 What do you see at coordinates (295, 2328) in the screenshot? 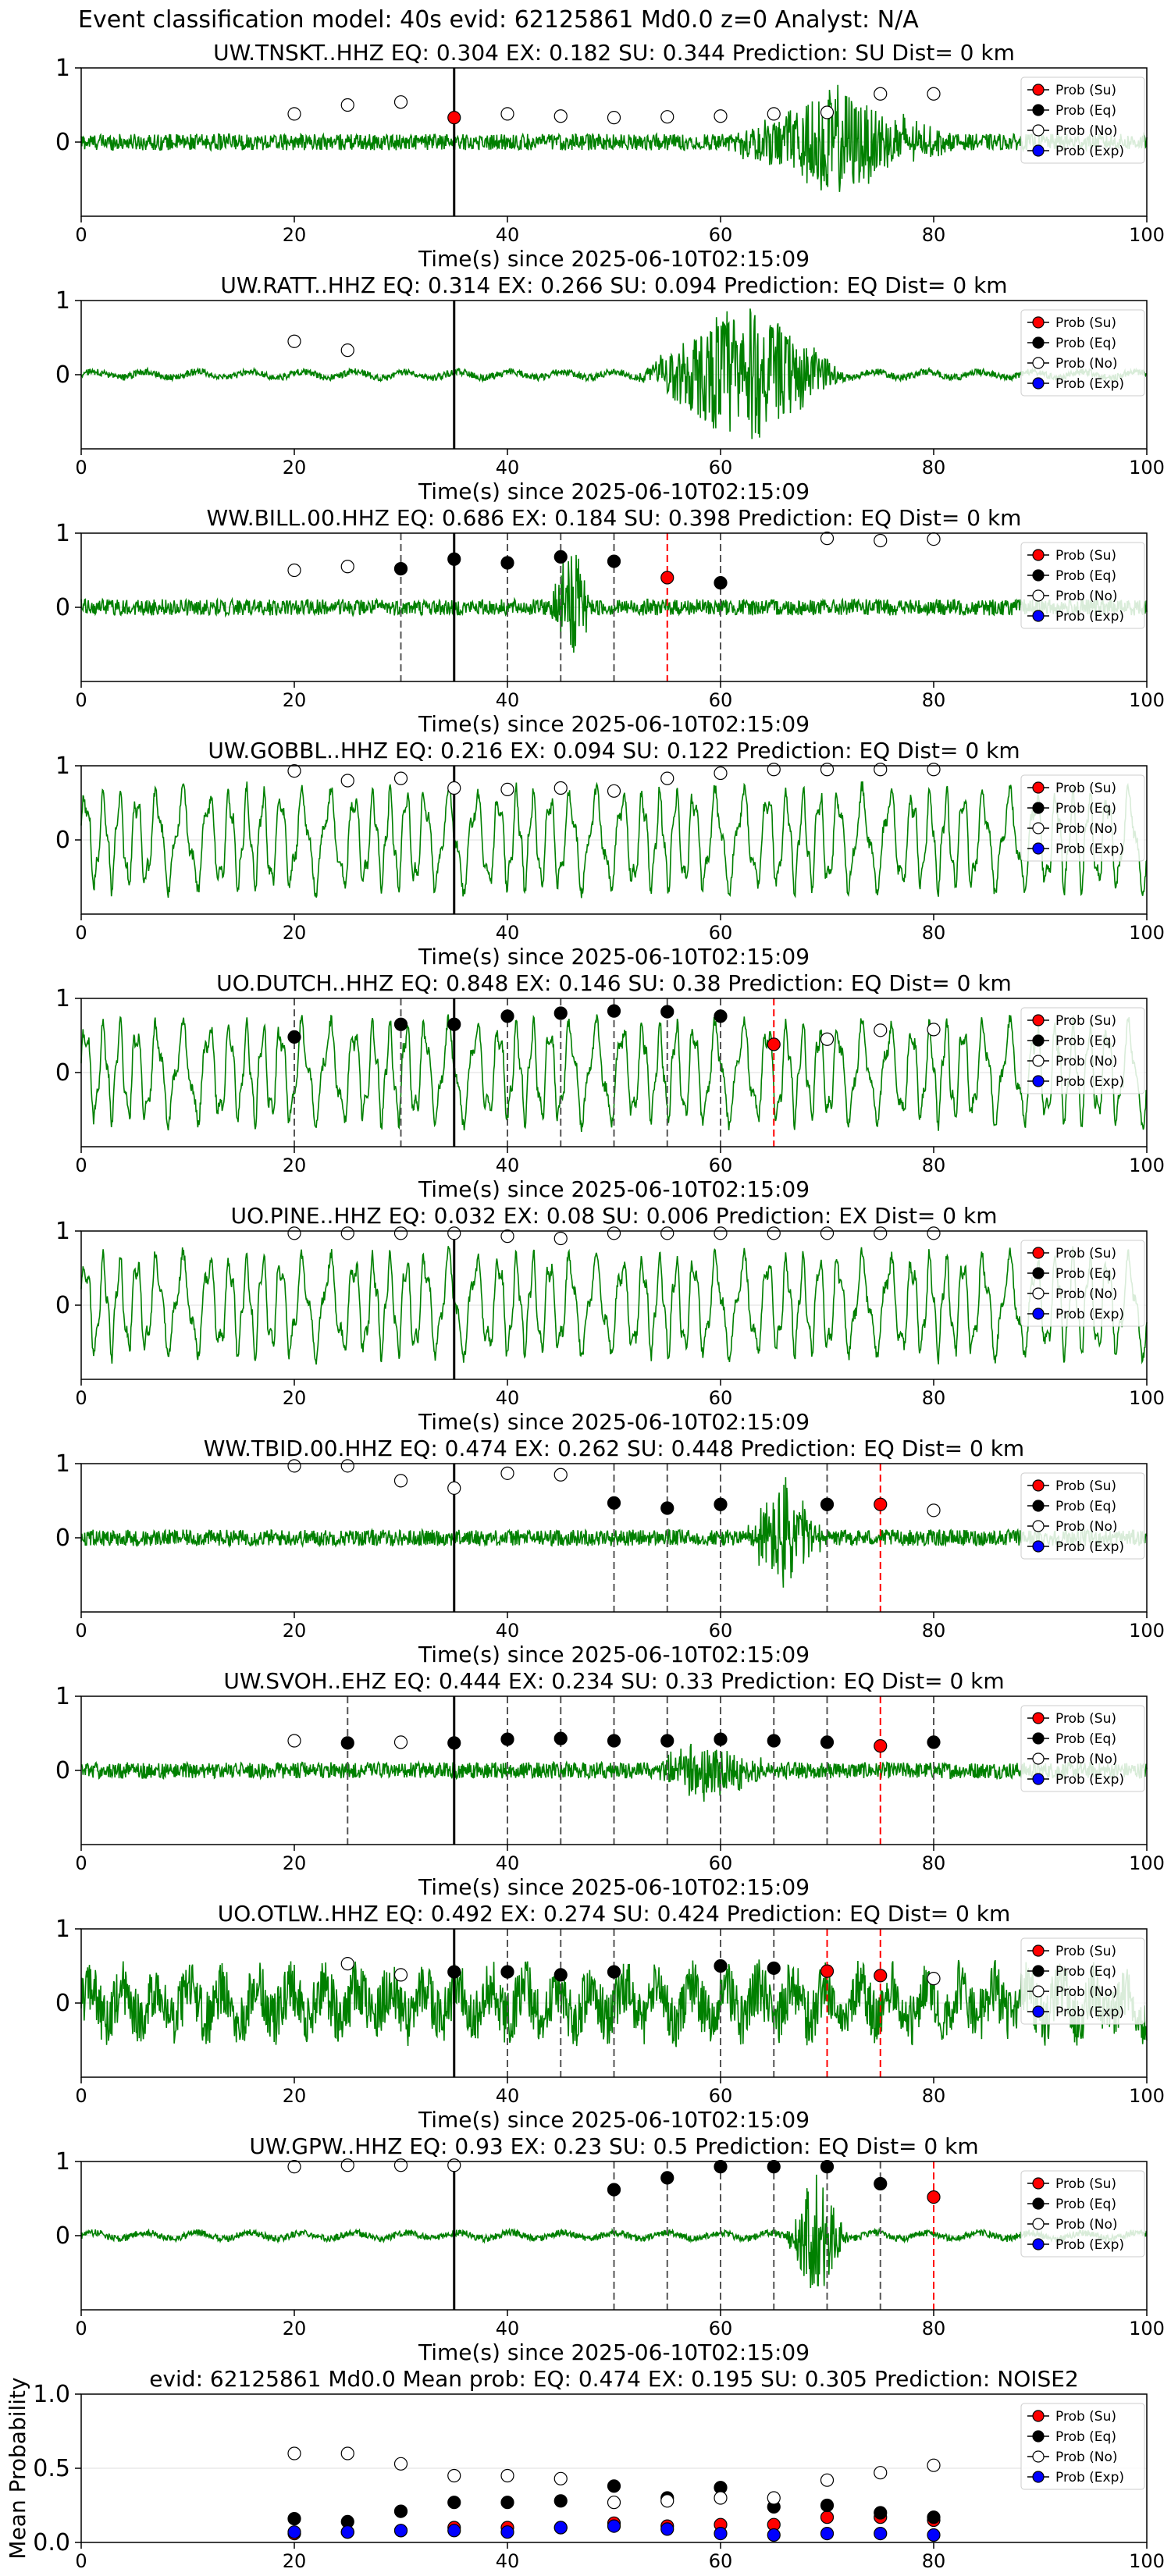
I see `x-tick-label: 20` at bounding box center [295, 2328].